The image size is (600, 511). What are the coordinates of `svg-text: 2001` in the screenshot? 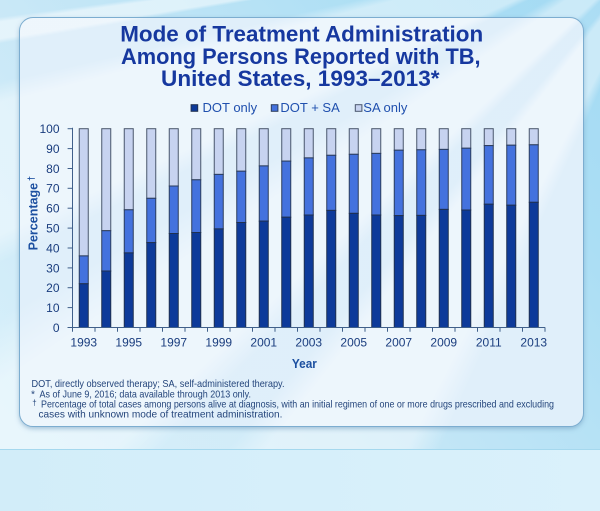 It's located at (263, 342).